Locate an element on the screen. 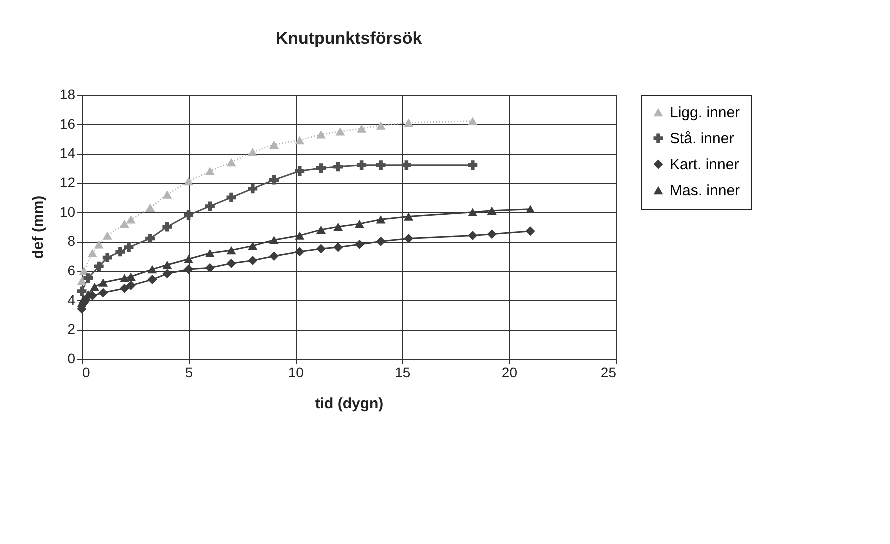  x-axis-title: tid (dygn) is located at coordinates (349, 404).